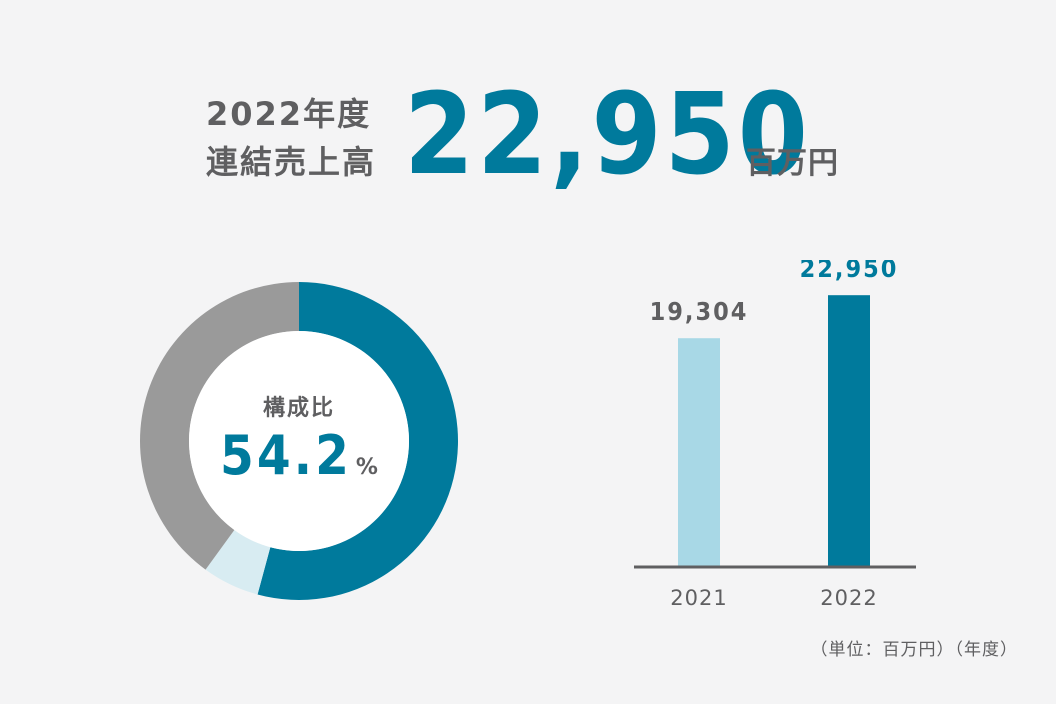 The image size is (1056, 704). I want to click on bar-chart-svg: 19,304 2021 22,950 2022, so click(775, 432).